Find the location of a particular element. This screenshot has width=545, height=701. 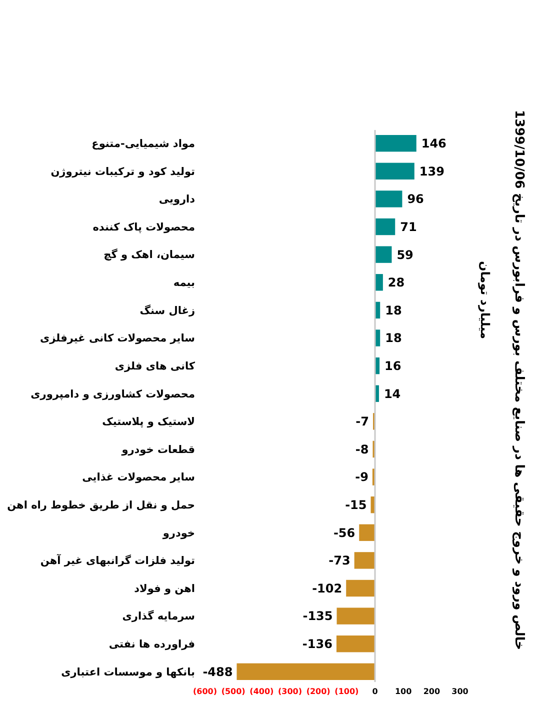

y-tick-label: اهن و فولاد is located at coordinates (164, 588).